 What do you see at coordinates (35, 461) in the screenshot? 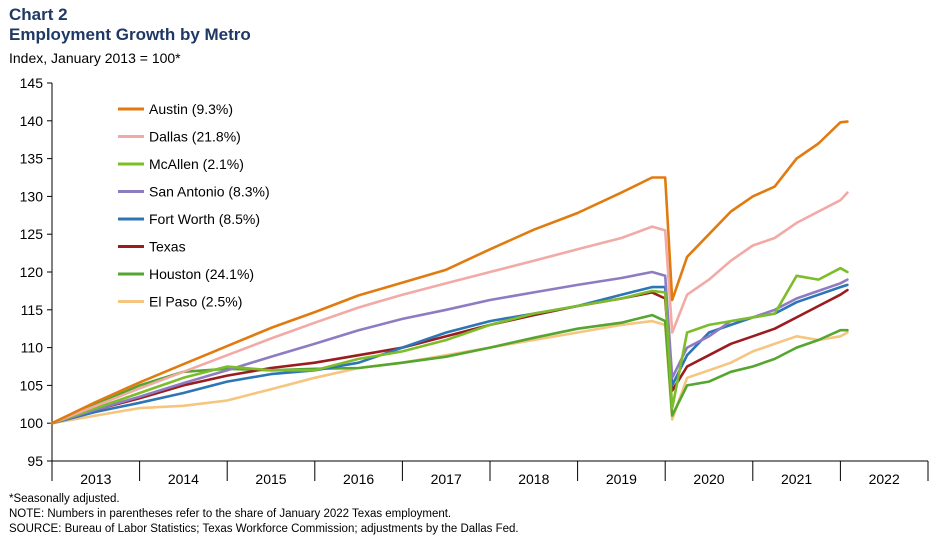
I see `y-tick-label: 95` at bounding box center [35, 461].